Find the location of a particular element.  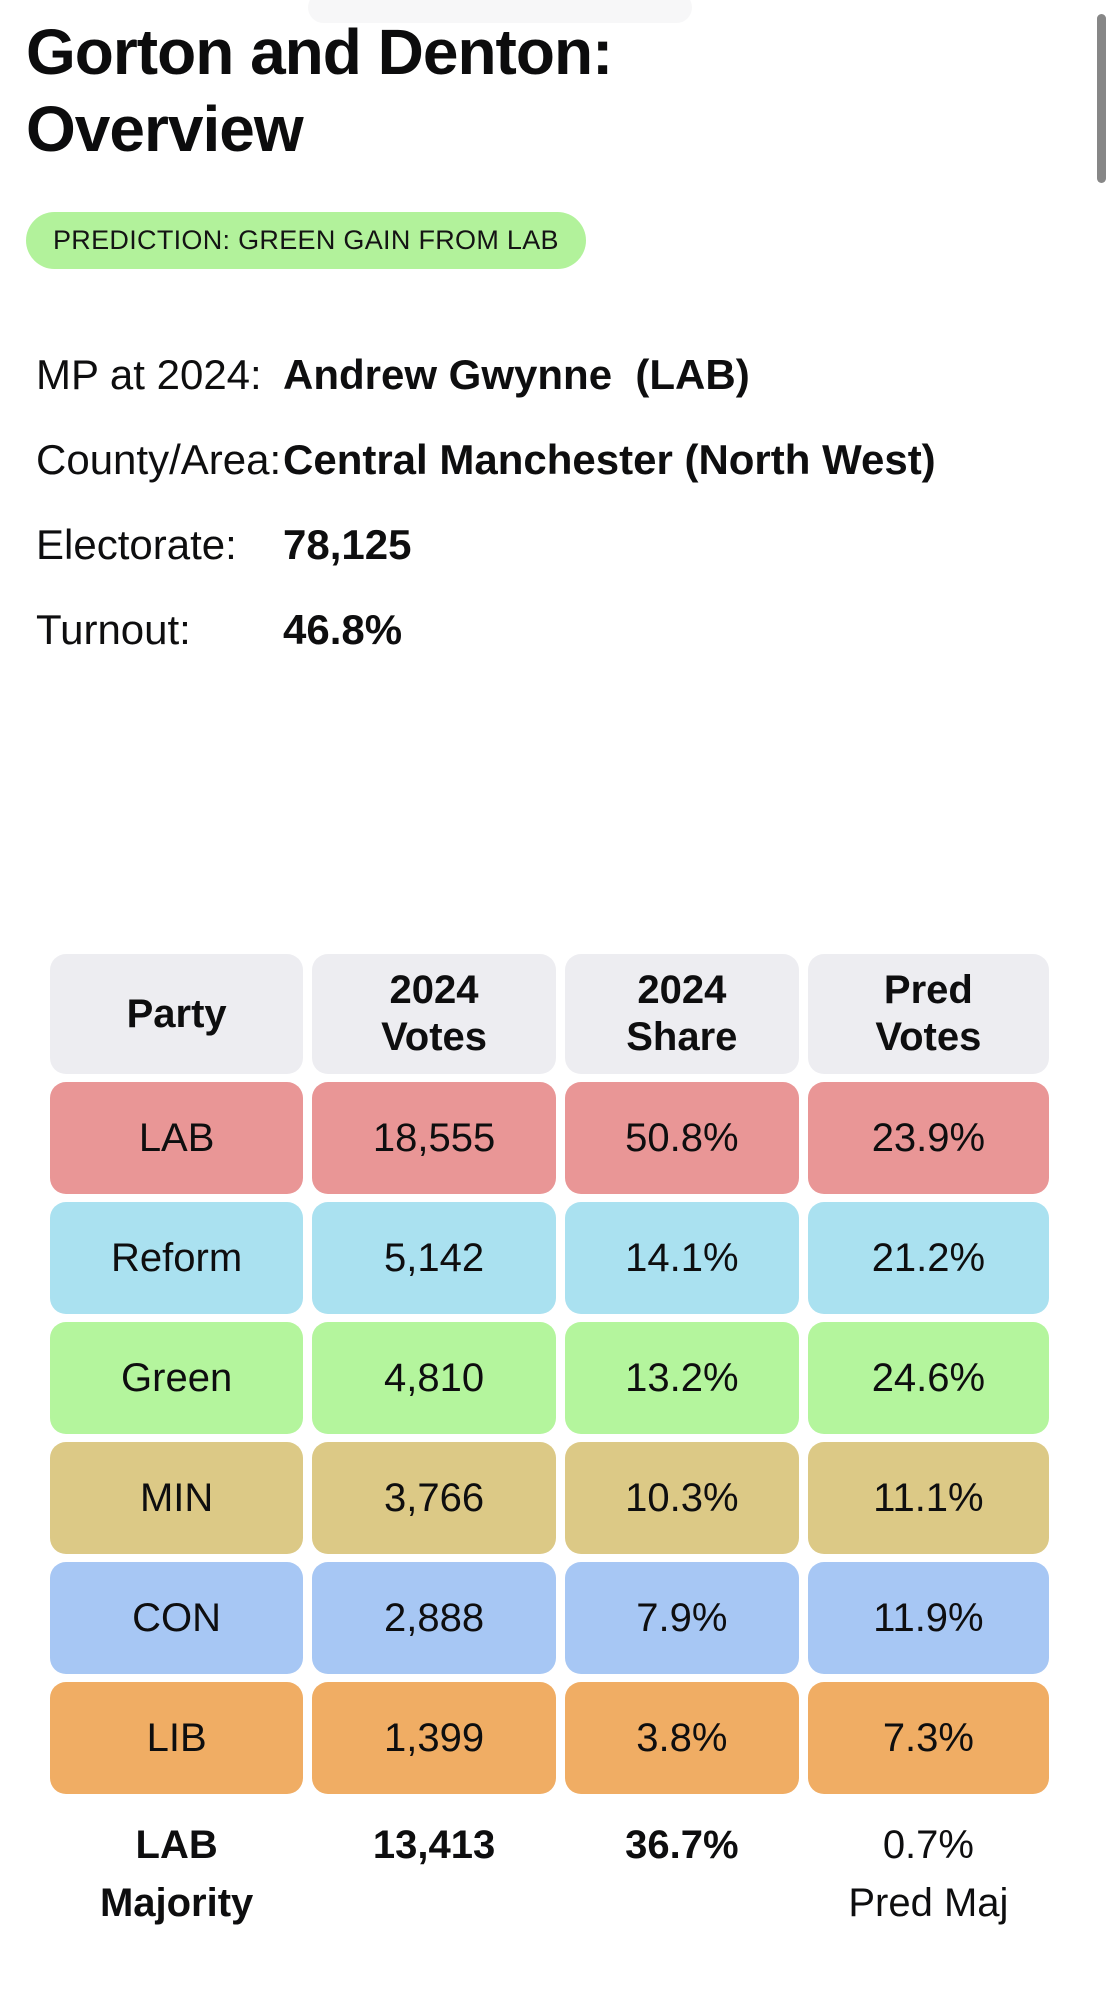

table-cell-share: 14.1% is located at coordinates (681, 1258).